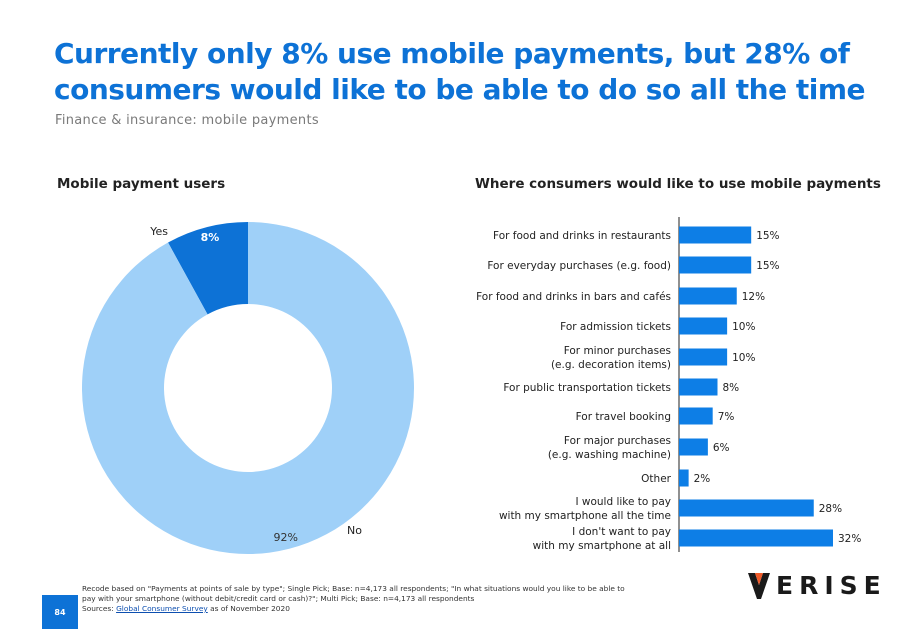 This screenshot has width=913, height=630. I want to click on page-subtitle: Finance & insurance: mobile payments, so click(187, 120).